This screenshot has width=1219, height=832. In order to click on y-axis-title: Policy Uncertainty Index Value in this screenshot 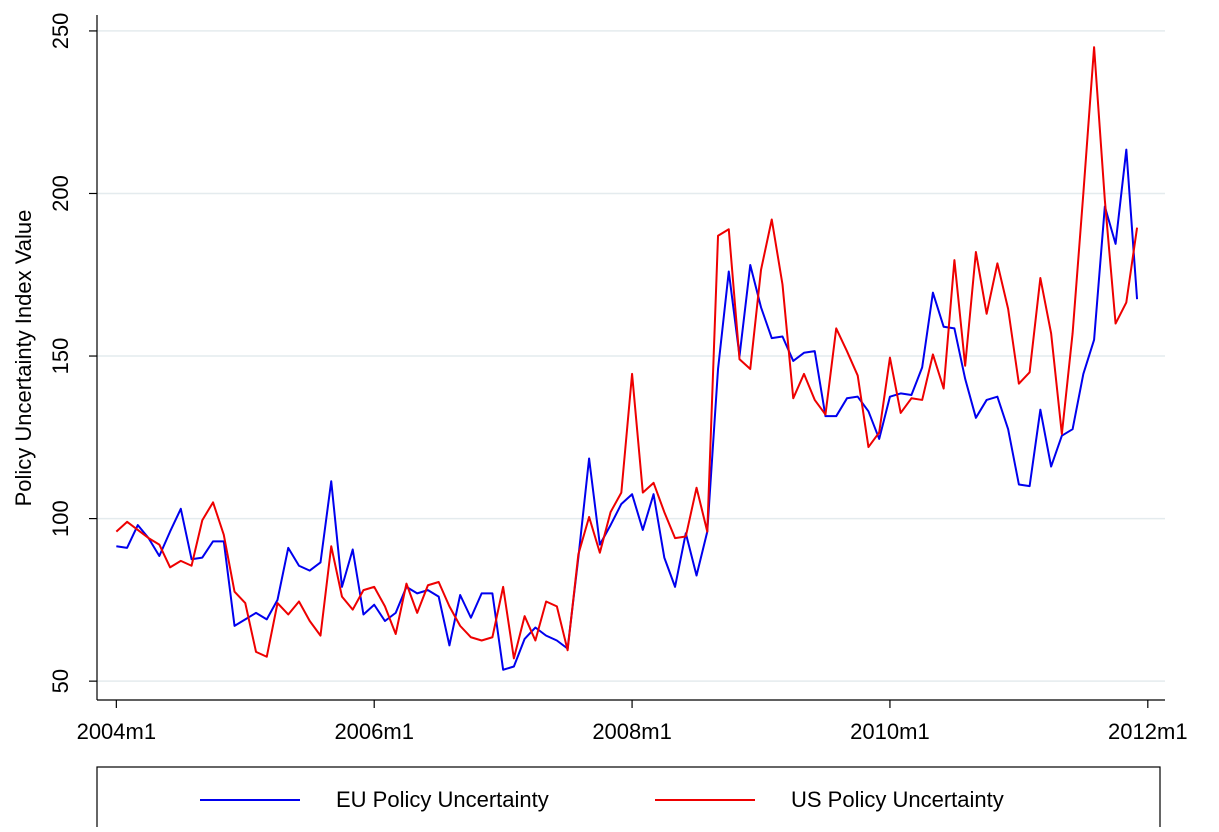, I will do `click(23, 358)`.